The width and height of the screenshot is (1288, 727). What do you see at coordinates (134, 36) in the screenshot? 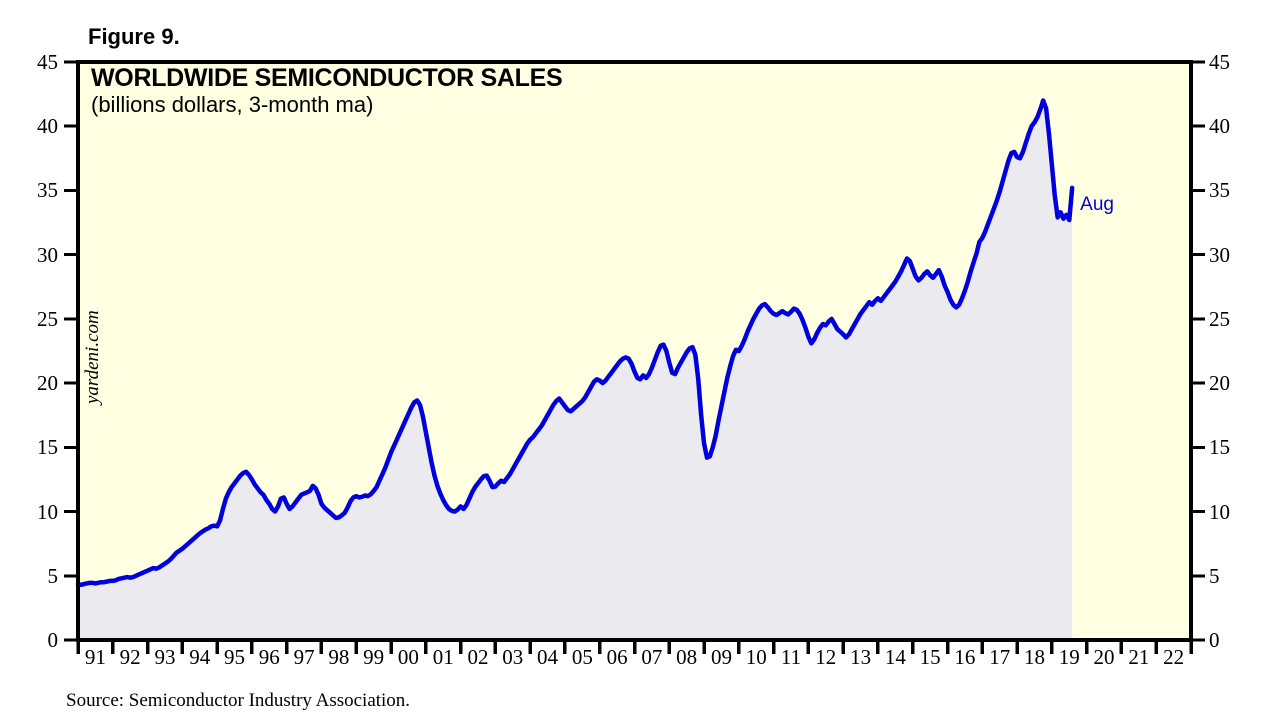
I see `figure-label: Figure 9.` at bounding box center [134, 36].